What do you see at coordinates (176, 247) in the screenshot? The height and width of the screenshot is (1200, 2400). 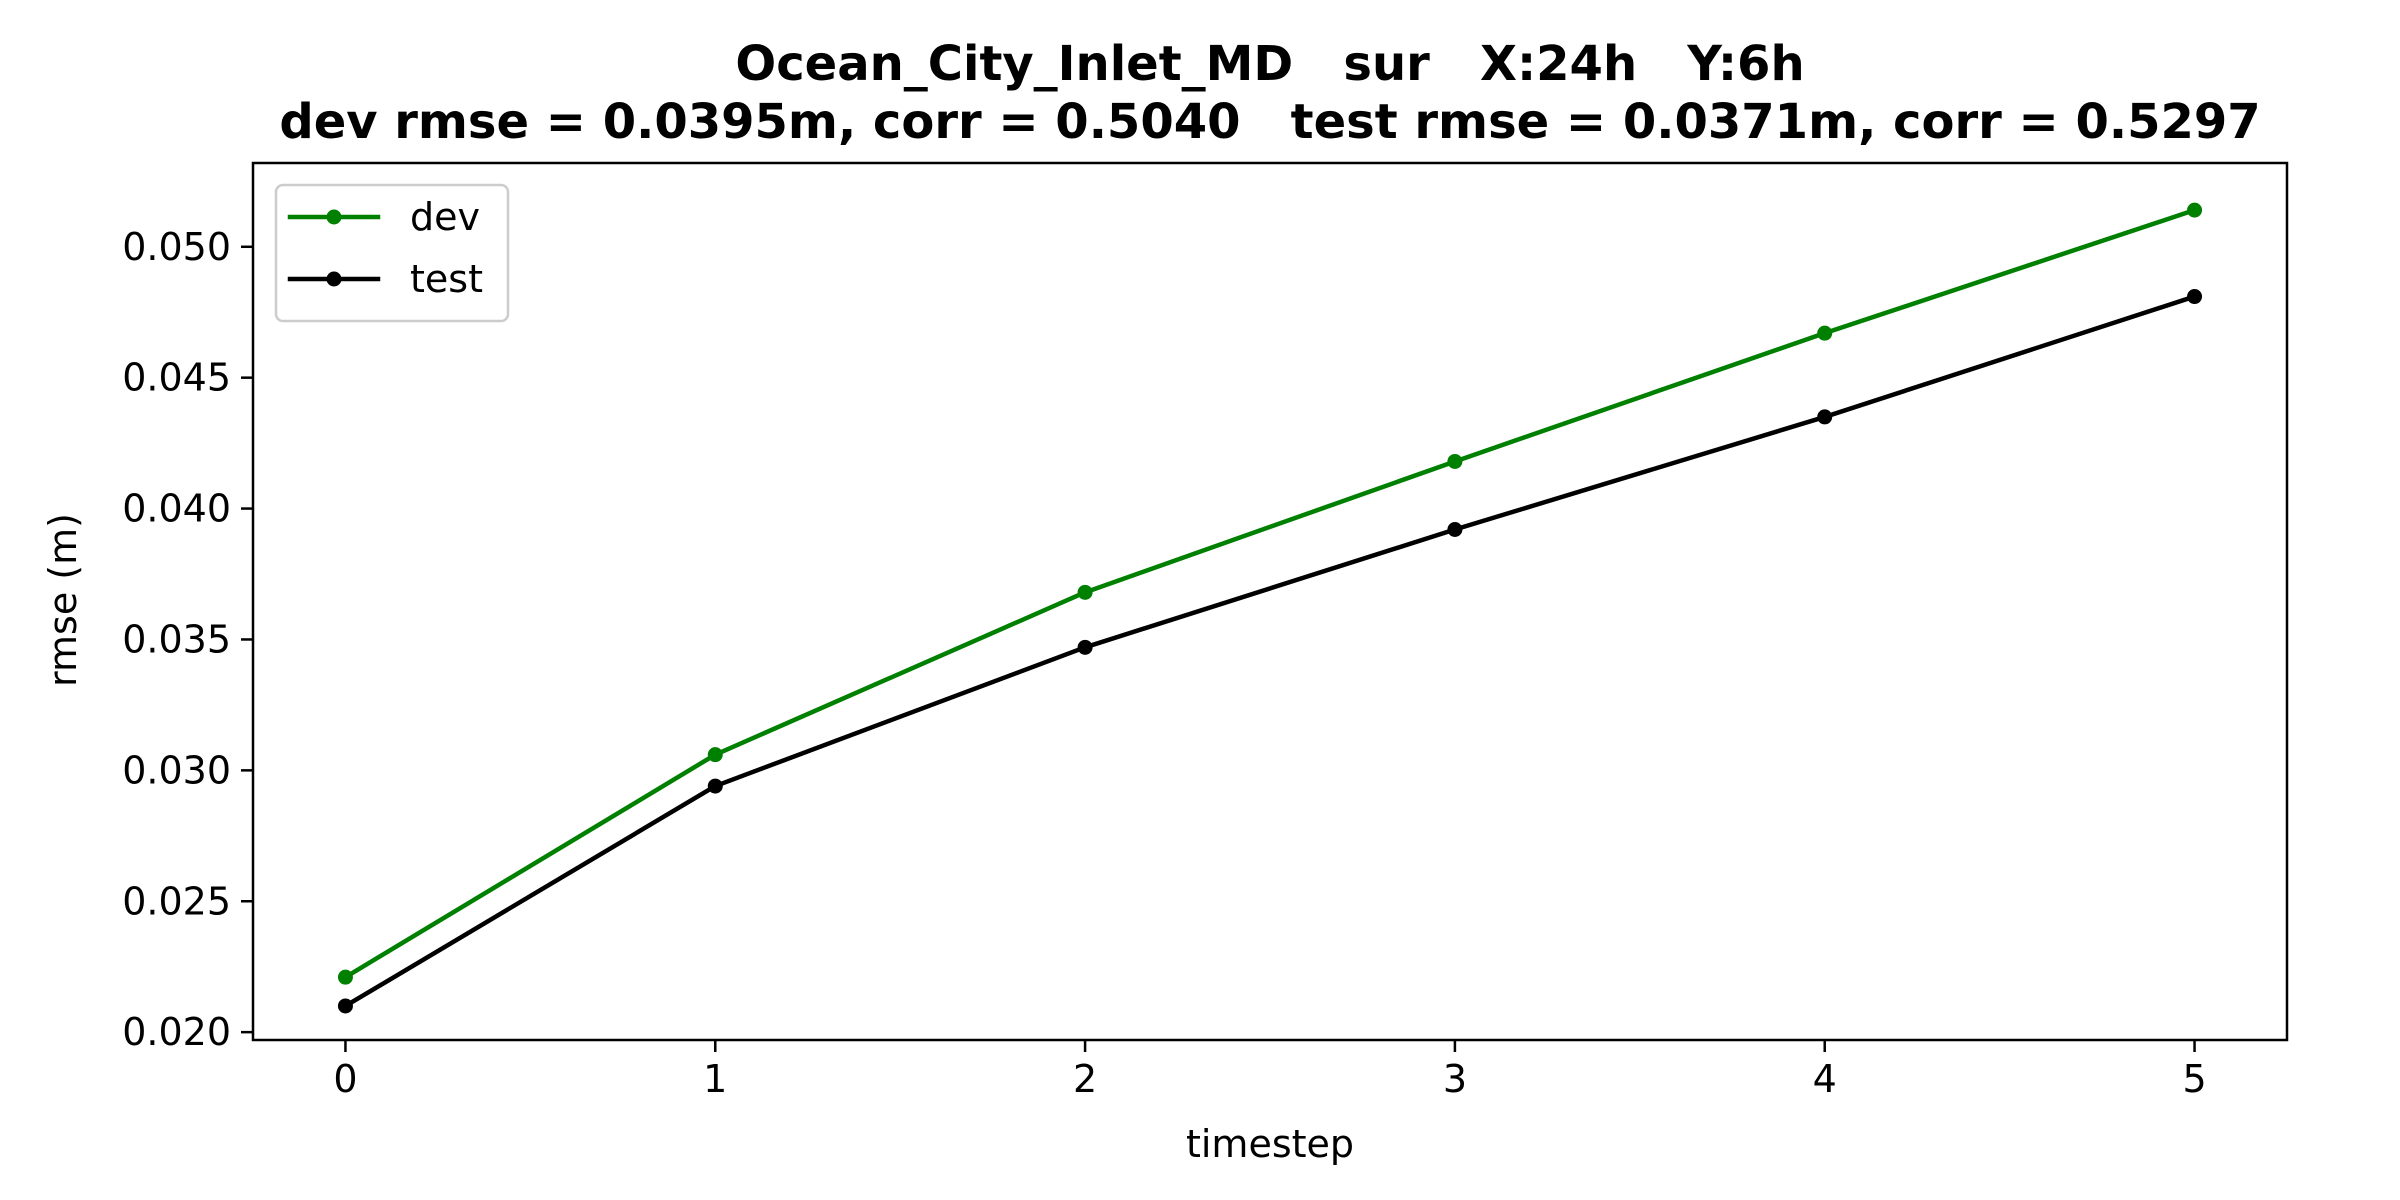 I see `y-tick-label: 0.050` at bounding box center [176, 247].